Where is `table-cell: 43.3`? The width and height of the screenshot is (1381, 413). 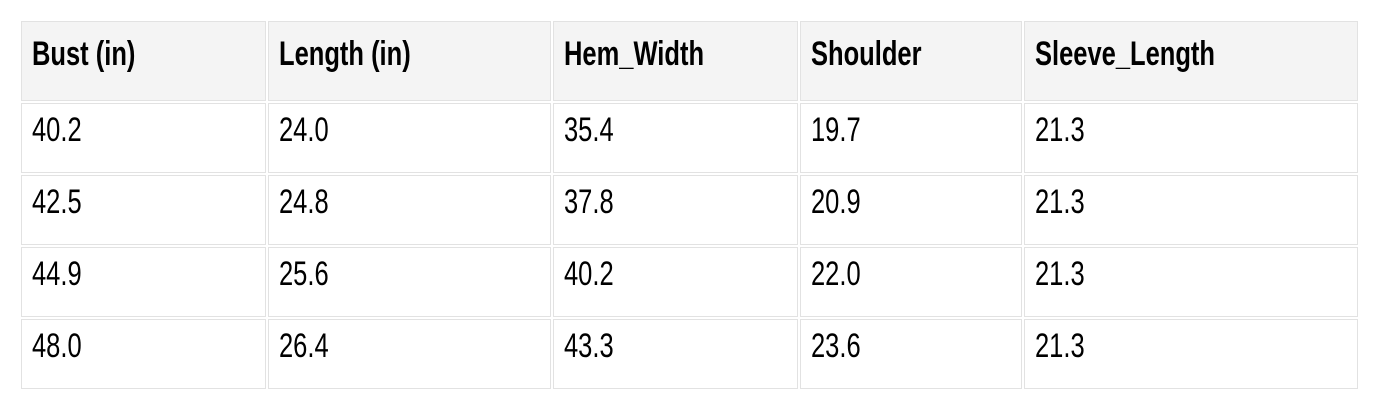
table-cell: 43.3 is located at coordinates (675, 354).